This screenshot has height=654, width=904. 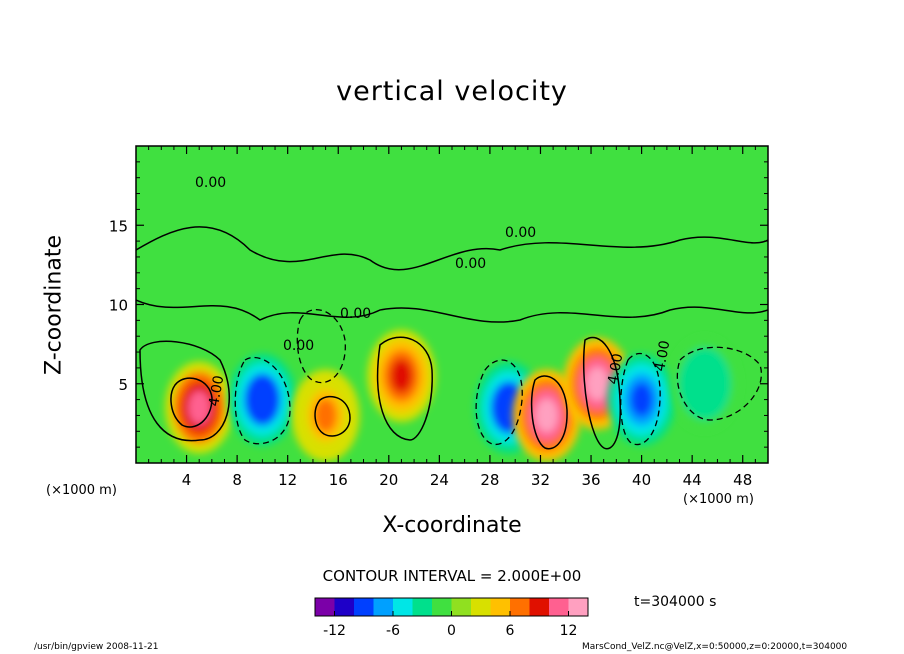 I want to click on colorbar-tick-label: -12, so click(x=334, y=631).